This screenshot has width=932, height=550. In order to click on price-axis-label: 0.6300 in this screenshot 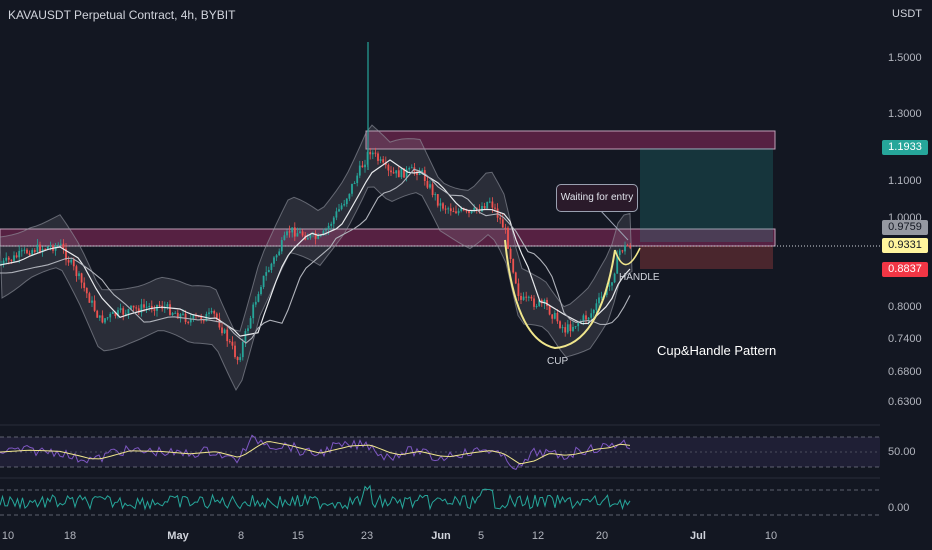, I will do `click(905, 402)`.